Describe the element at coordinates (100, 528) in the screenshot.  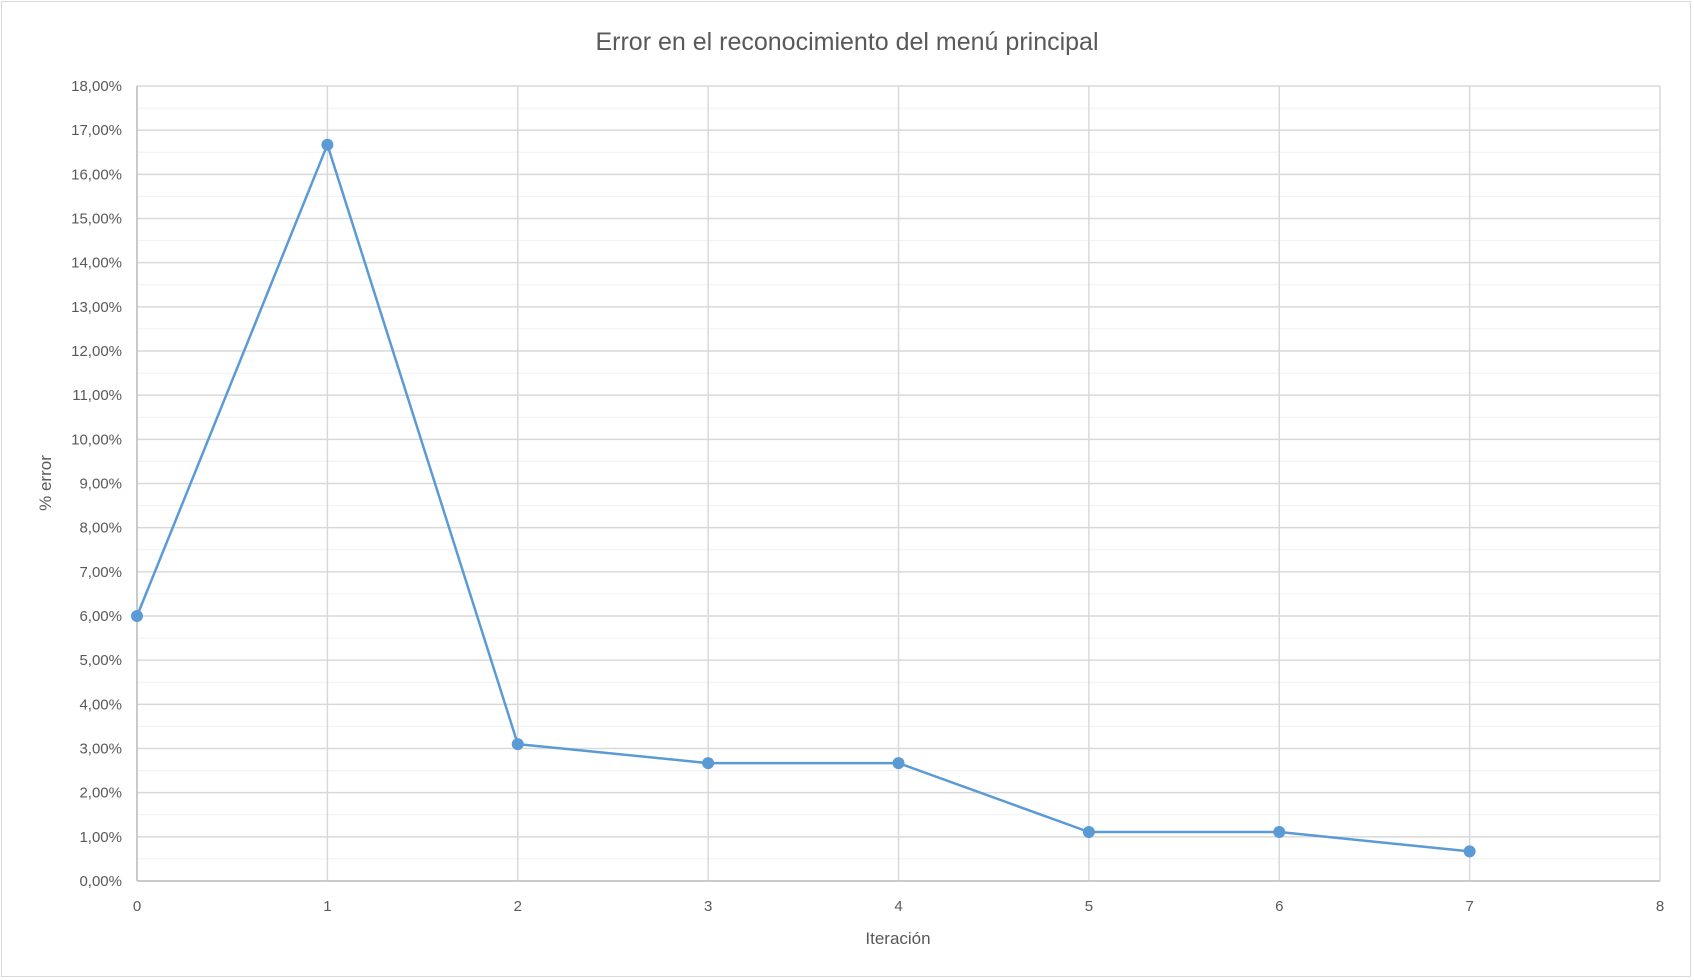
I see `y-tick-label: 8,00%` at that location.